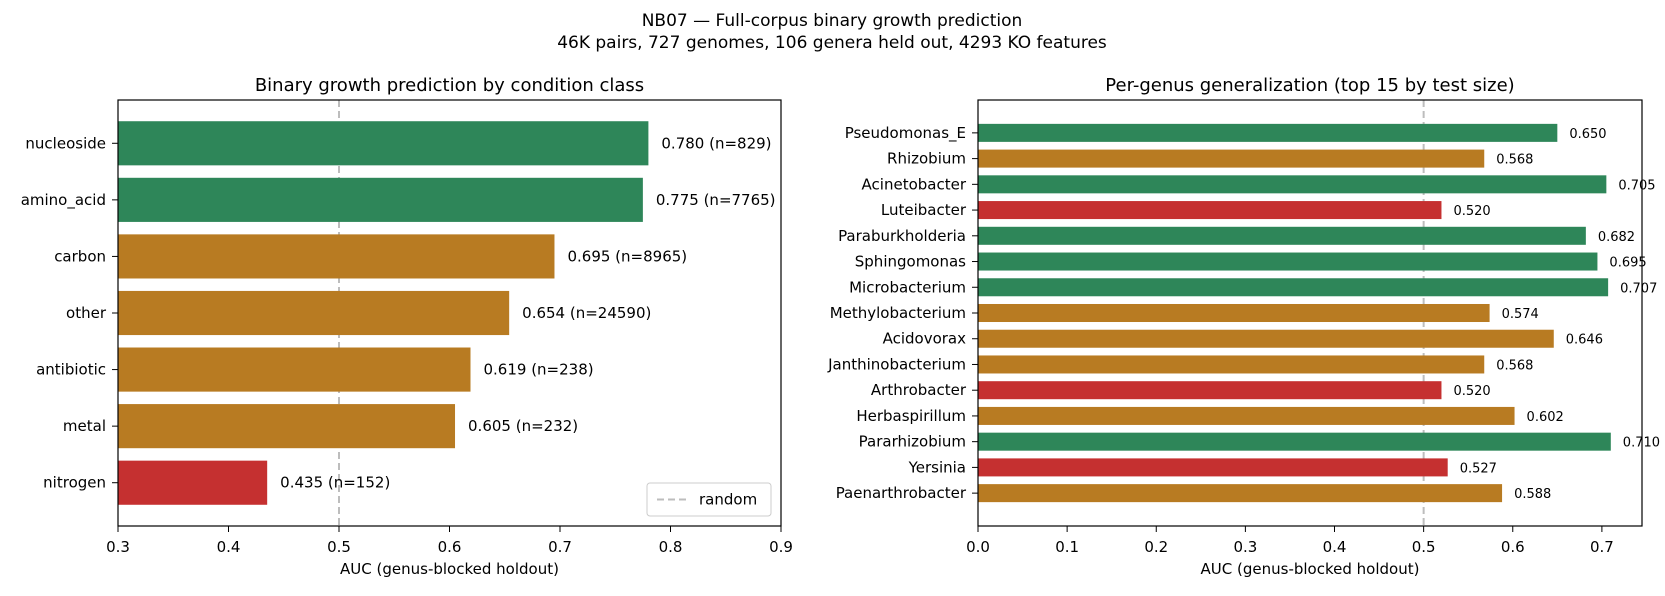  Describe the element at coordinates (937, 467) in the screenshot. I see `category-tick-label: Yersinia` at that location.